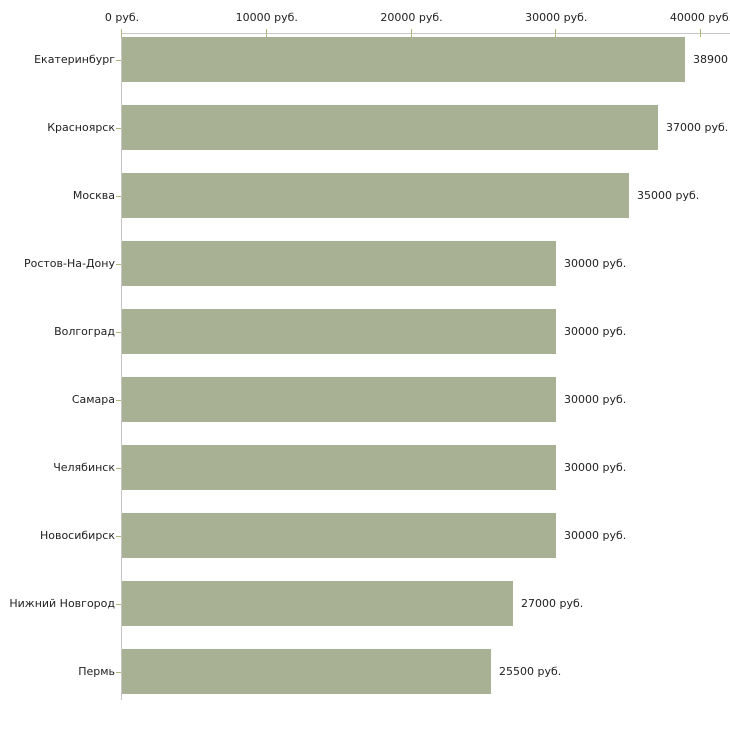 This screenshot has width=730, height=730. I want to click on category-label: Нижний Новгород, so click(62, 603).